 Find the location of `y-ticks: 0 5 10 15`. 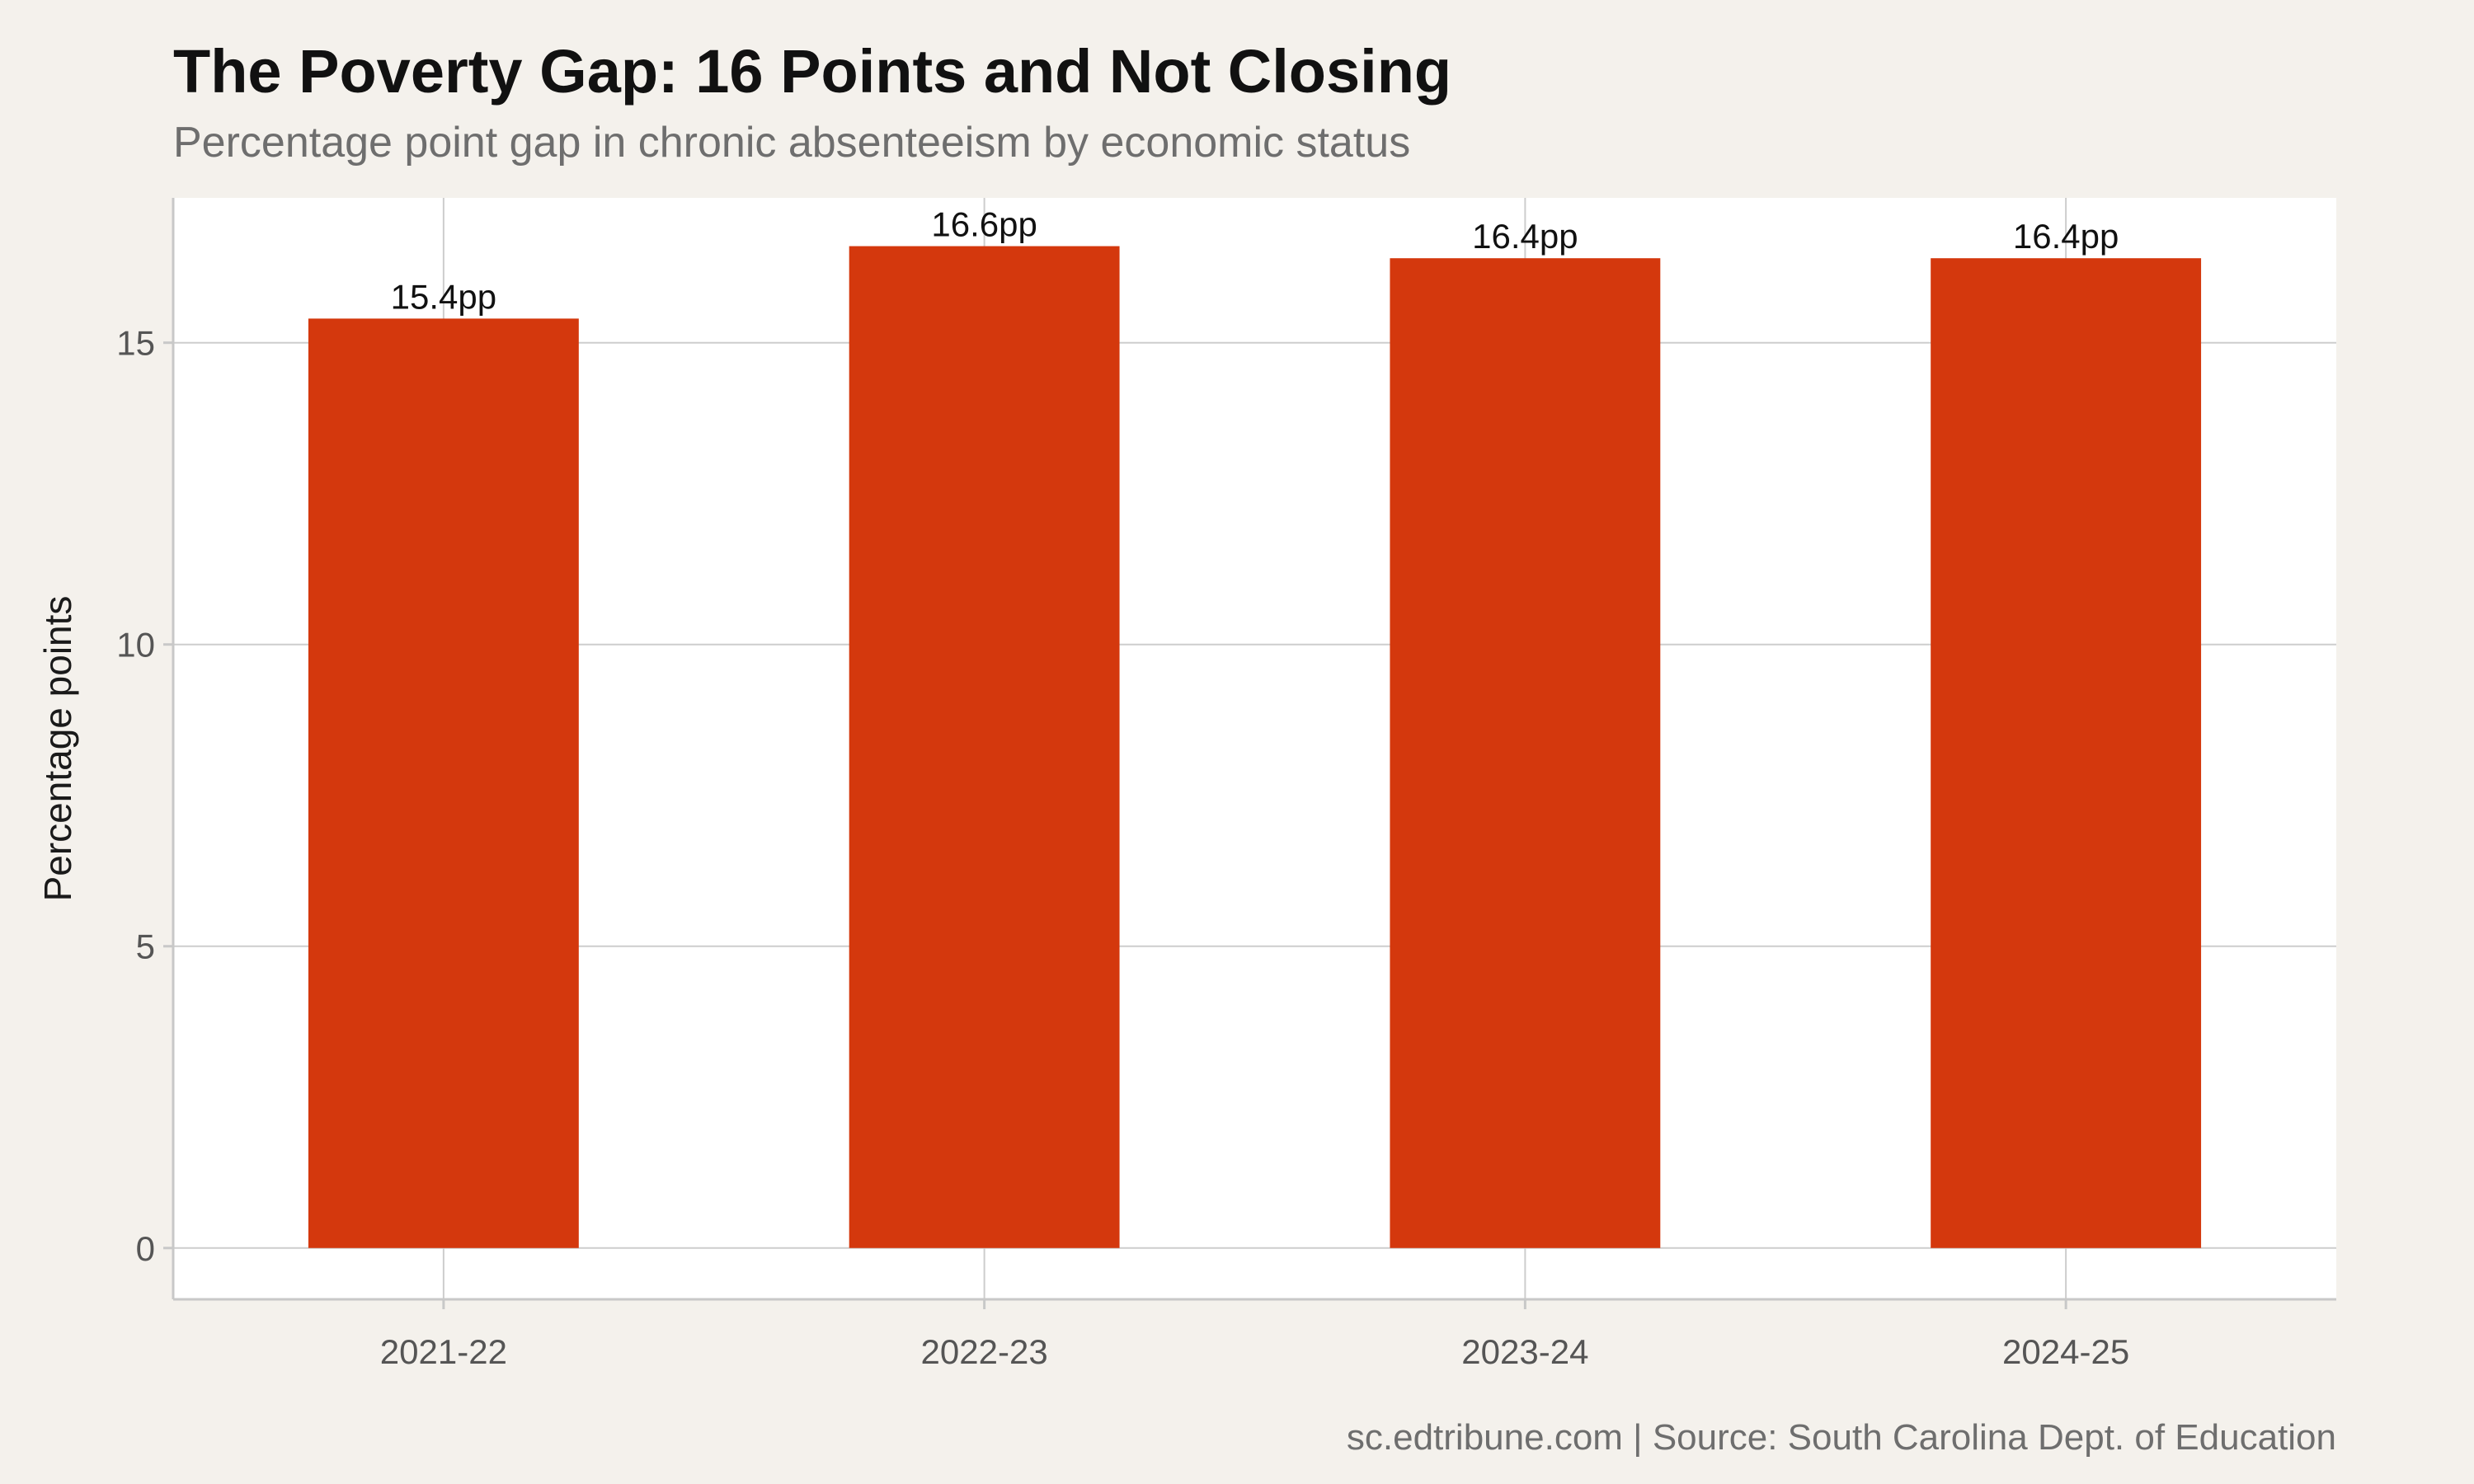

y-ticks: 0 5 10 15 is located at coordinates (144, 796).